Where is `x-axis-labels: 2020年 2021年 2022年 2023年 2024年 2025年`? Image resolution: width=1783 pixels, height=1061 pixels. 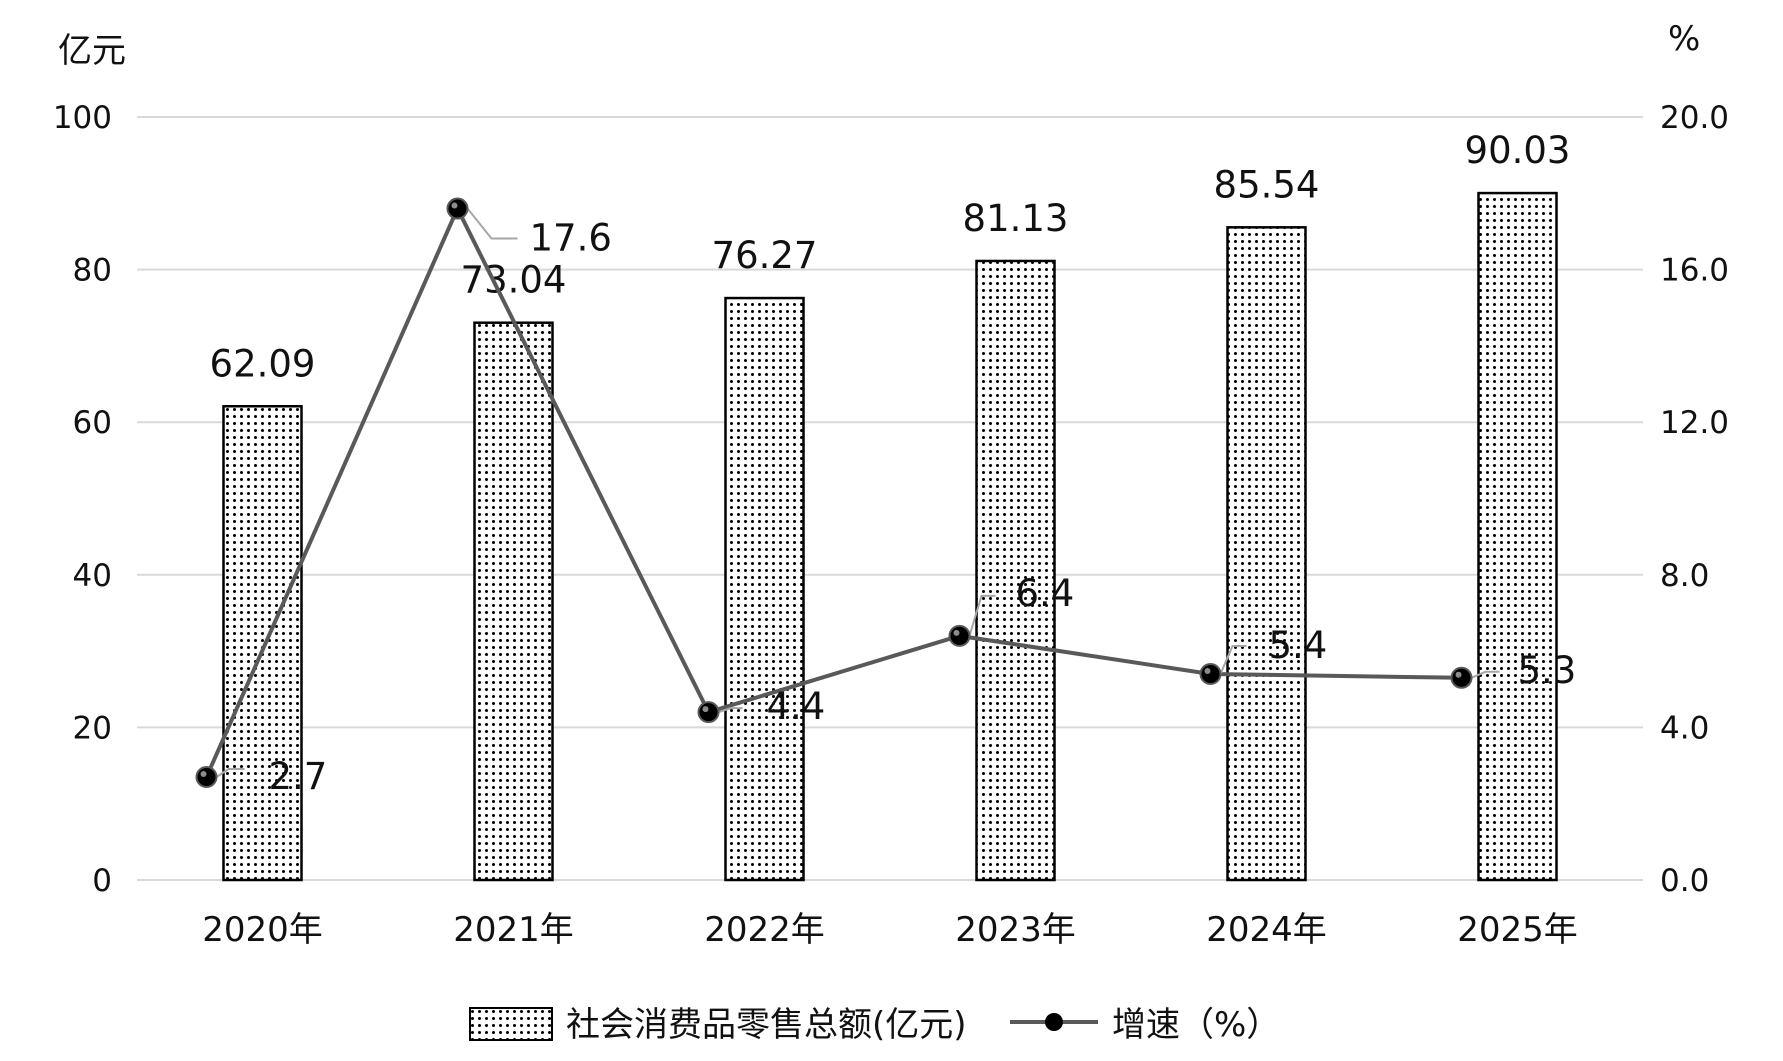
x-axis-labels: 2020年 2021年 2022年 2023年 2024年 2025年 is located at coordinates (890, 930).